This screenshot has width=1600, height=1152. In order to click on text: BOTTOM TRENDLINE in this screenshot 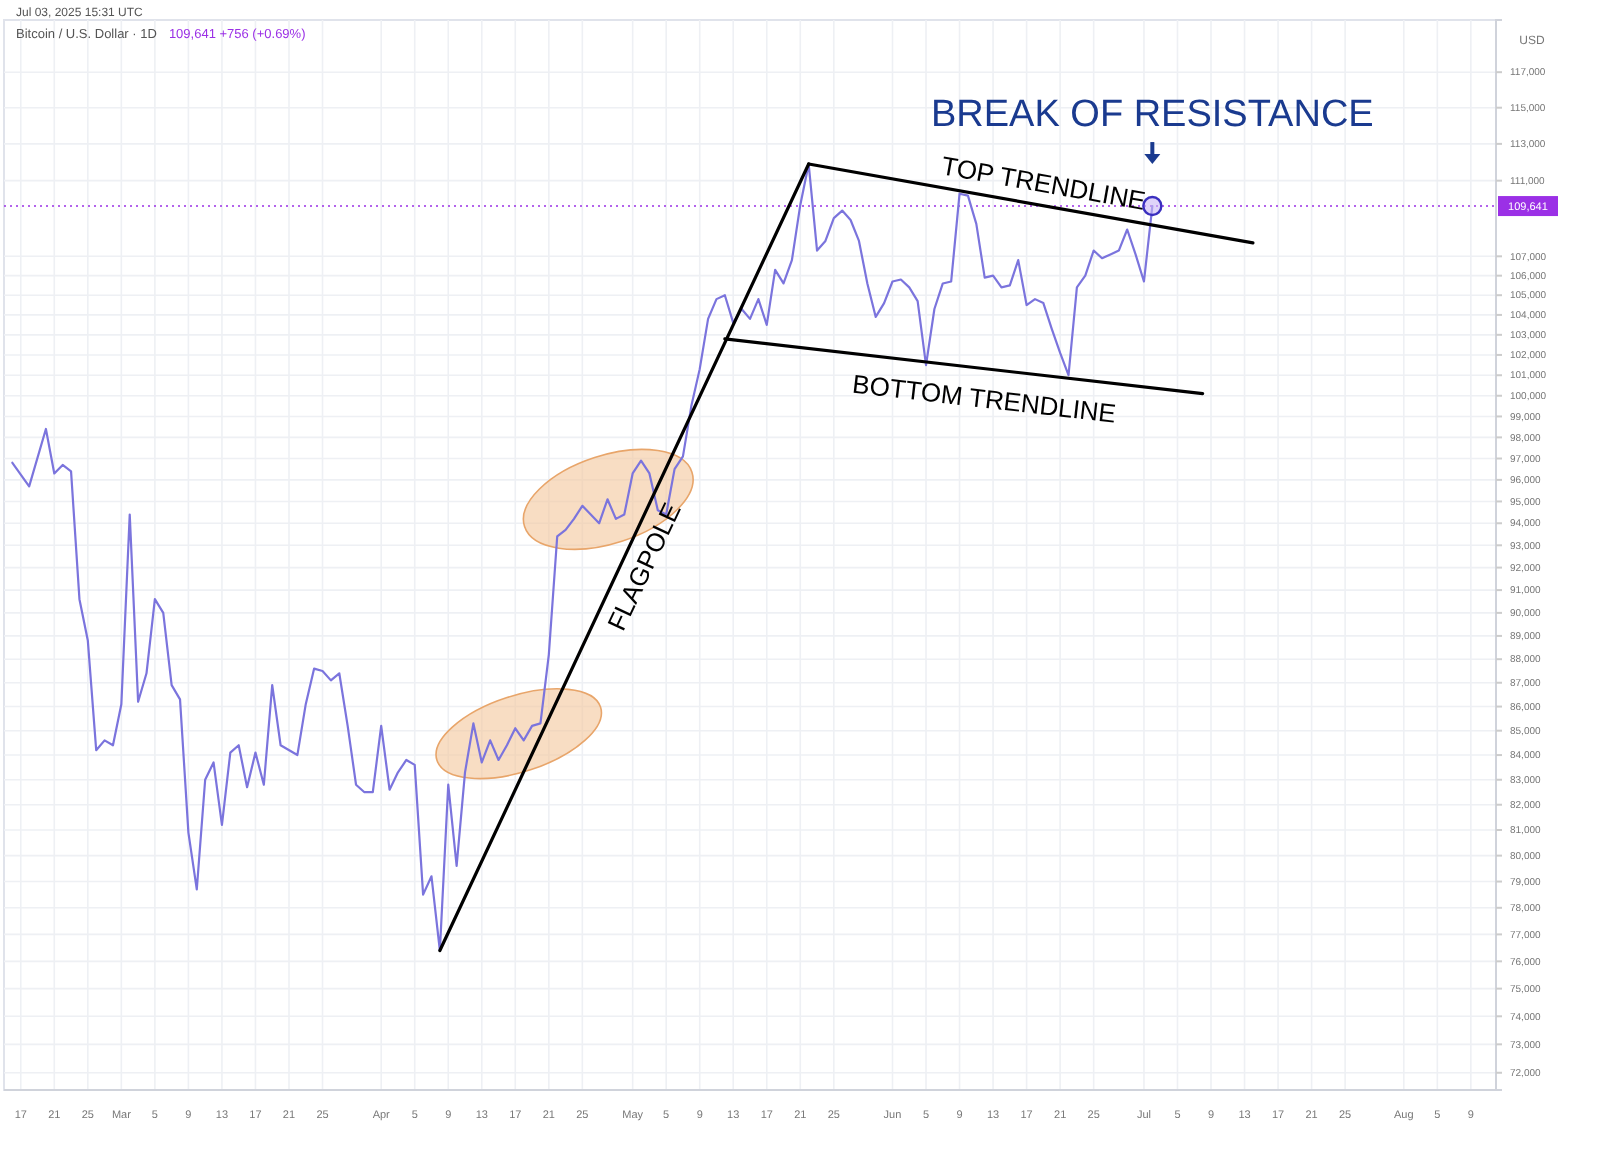, I will do `click(984, 398)`.